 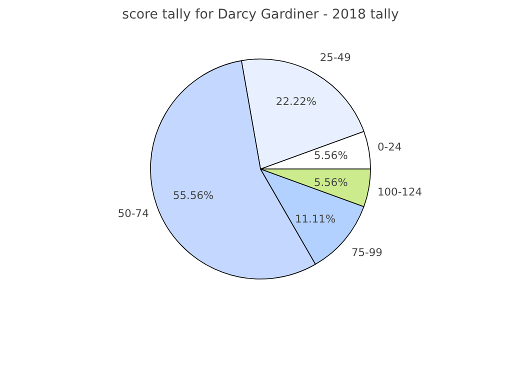 What do you see at coordinates (367, 253) in the screenshot?
I see `slice-label: 75-99` at bounding box center [367, 253].